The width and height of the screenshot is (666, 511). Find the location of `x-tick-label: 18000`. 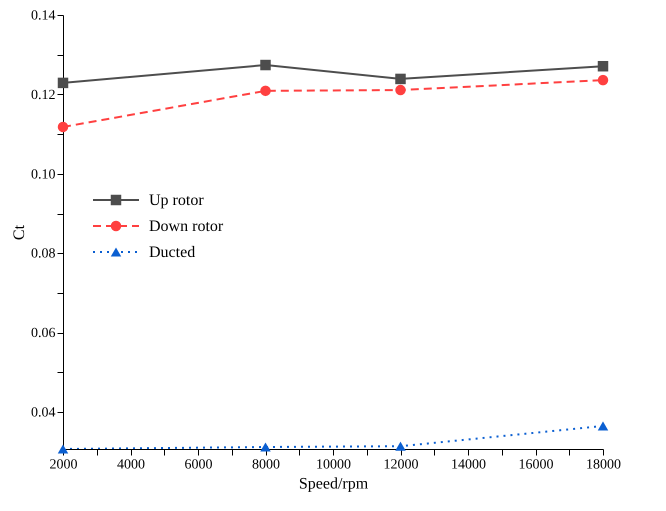

x-tick-label: 18000 is located at coordinates (603, 465).